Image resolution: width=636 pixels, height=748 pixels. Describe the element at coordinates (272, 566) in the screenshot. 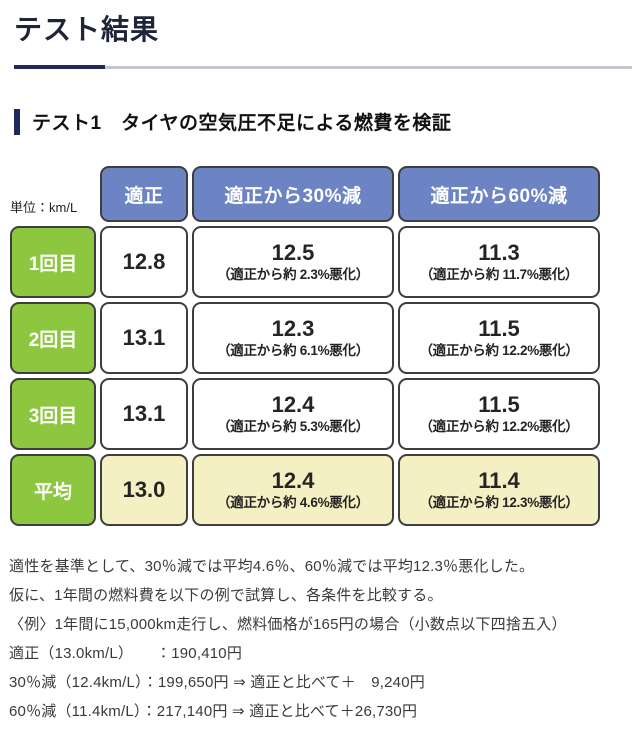

I see `note-summary: 適性を基準として、30％減では平均4.6％、60％減では平均12.3％悪化した。` at that location.